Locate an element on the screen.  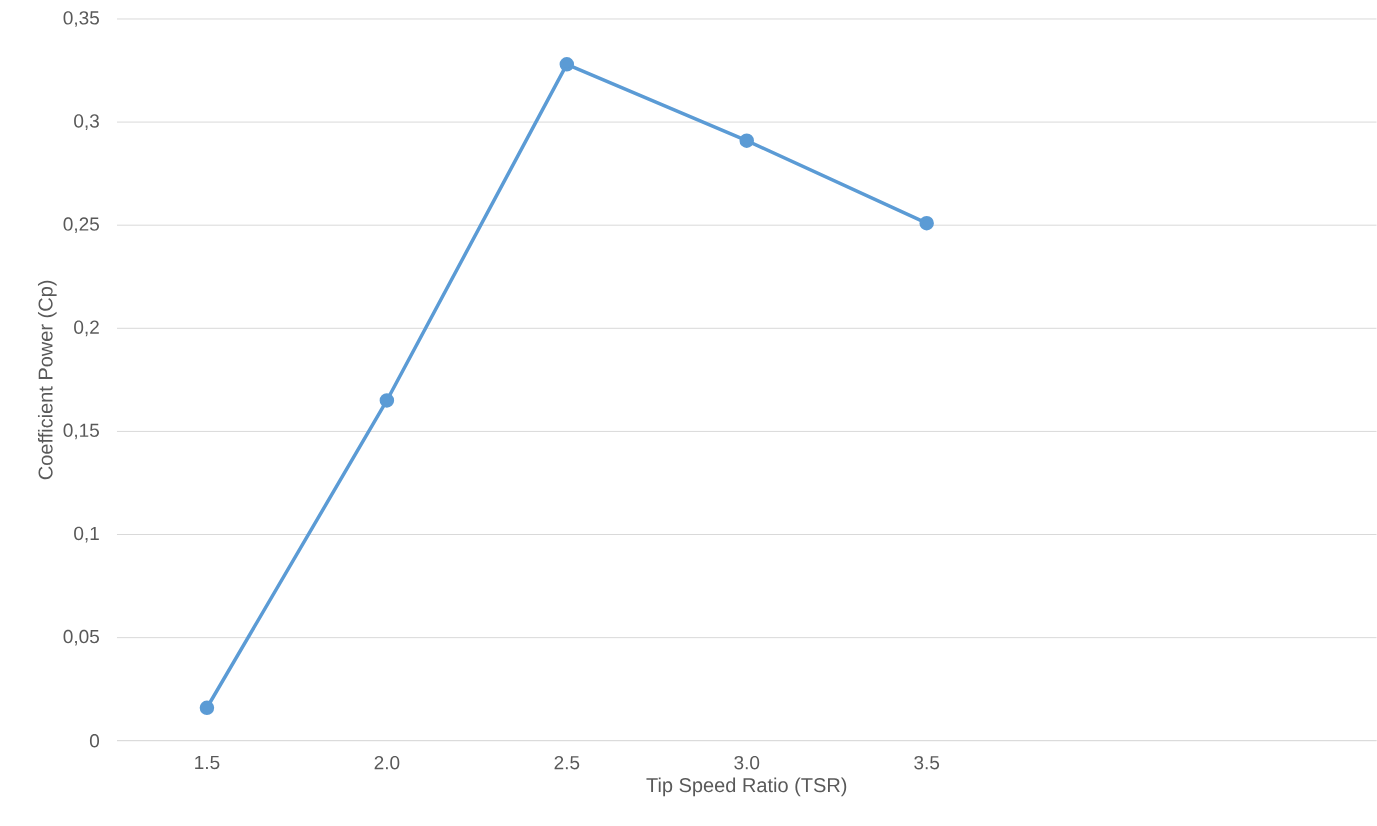
x-tick-label: 3.0 is located at coordinates (747, 763).